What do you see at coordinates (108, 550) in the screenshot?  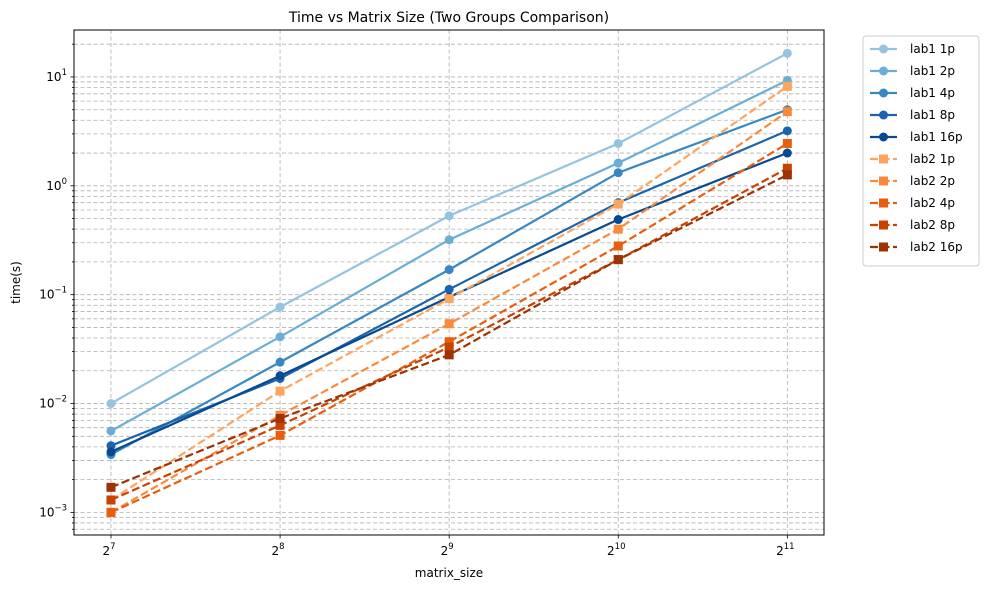 I see `x-tick-label: 27` at bounding box center [108, 550].